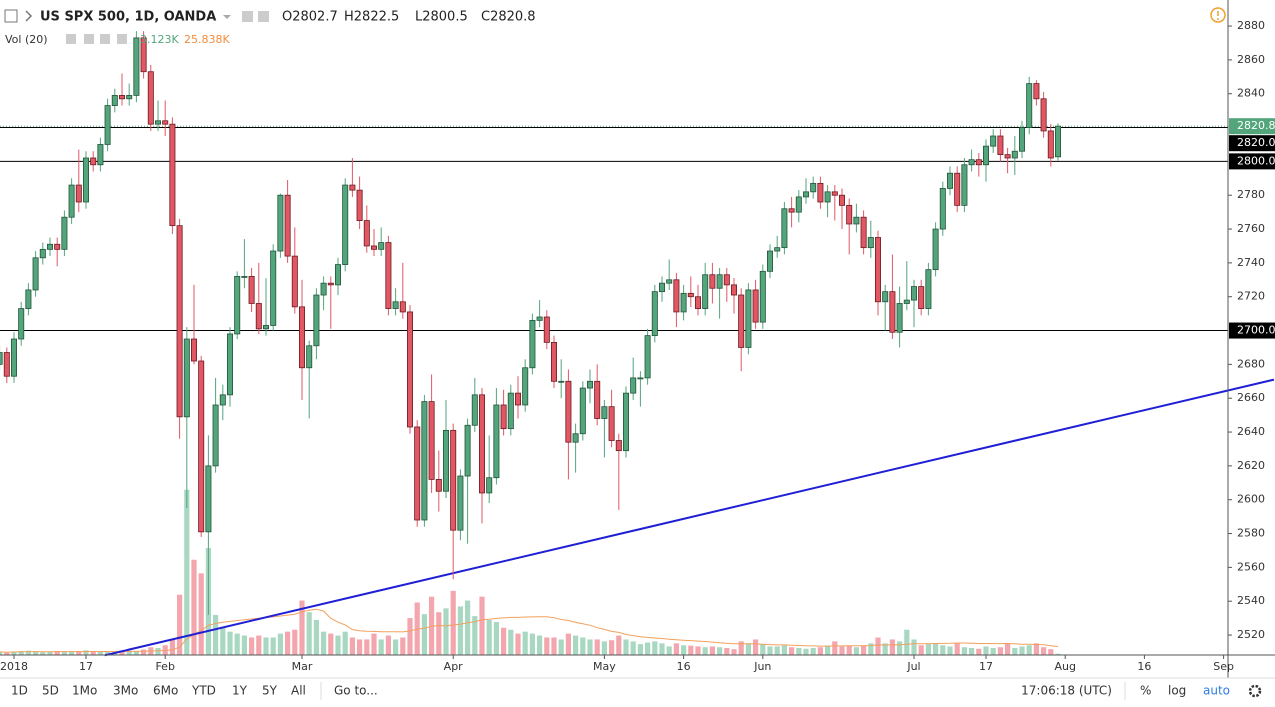 Image resolution: width=1275 pixels, height=707 pixels. Describe the element at coordinates (50, 691) in the screenshot. I see `range-button: 5D` at that location.